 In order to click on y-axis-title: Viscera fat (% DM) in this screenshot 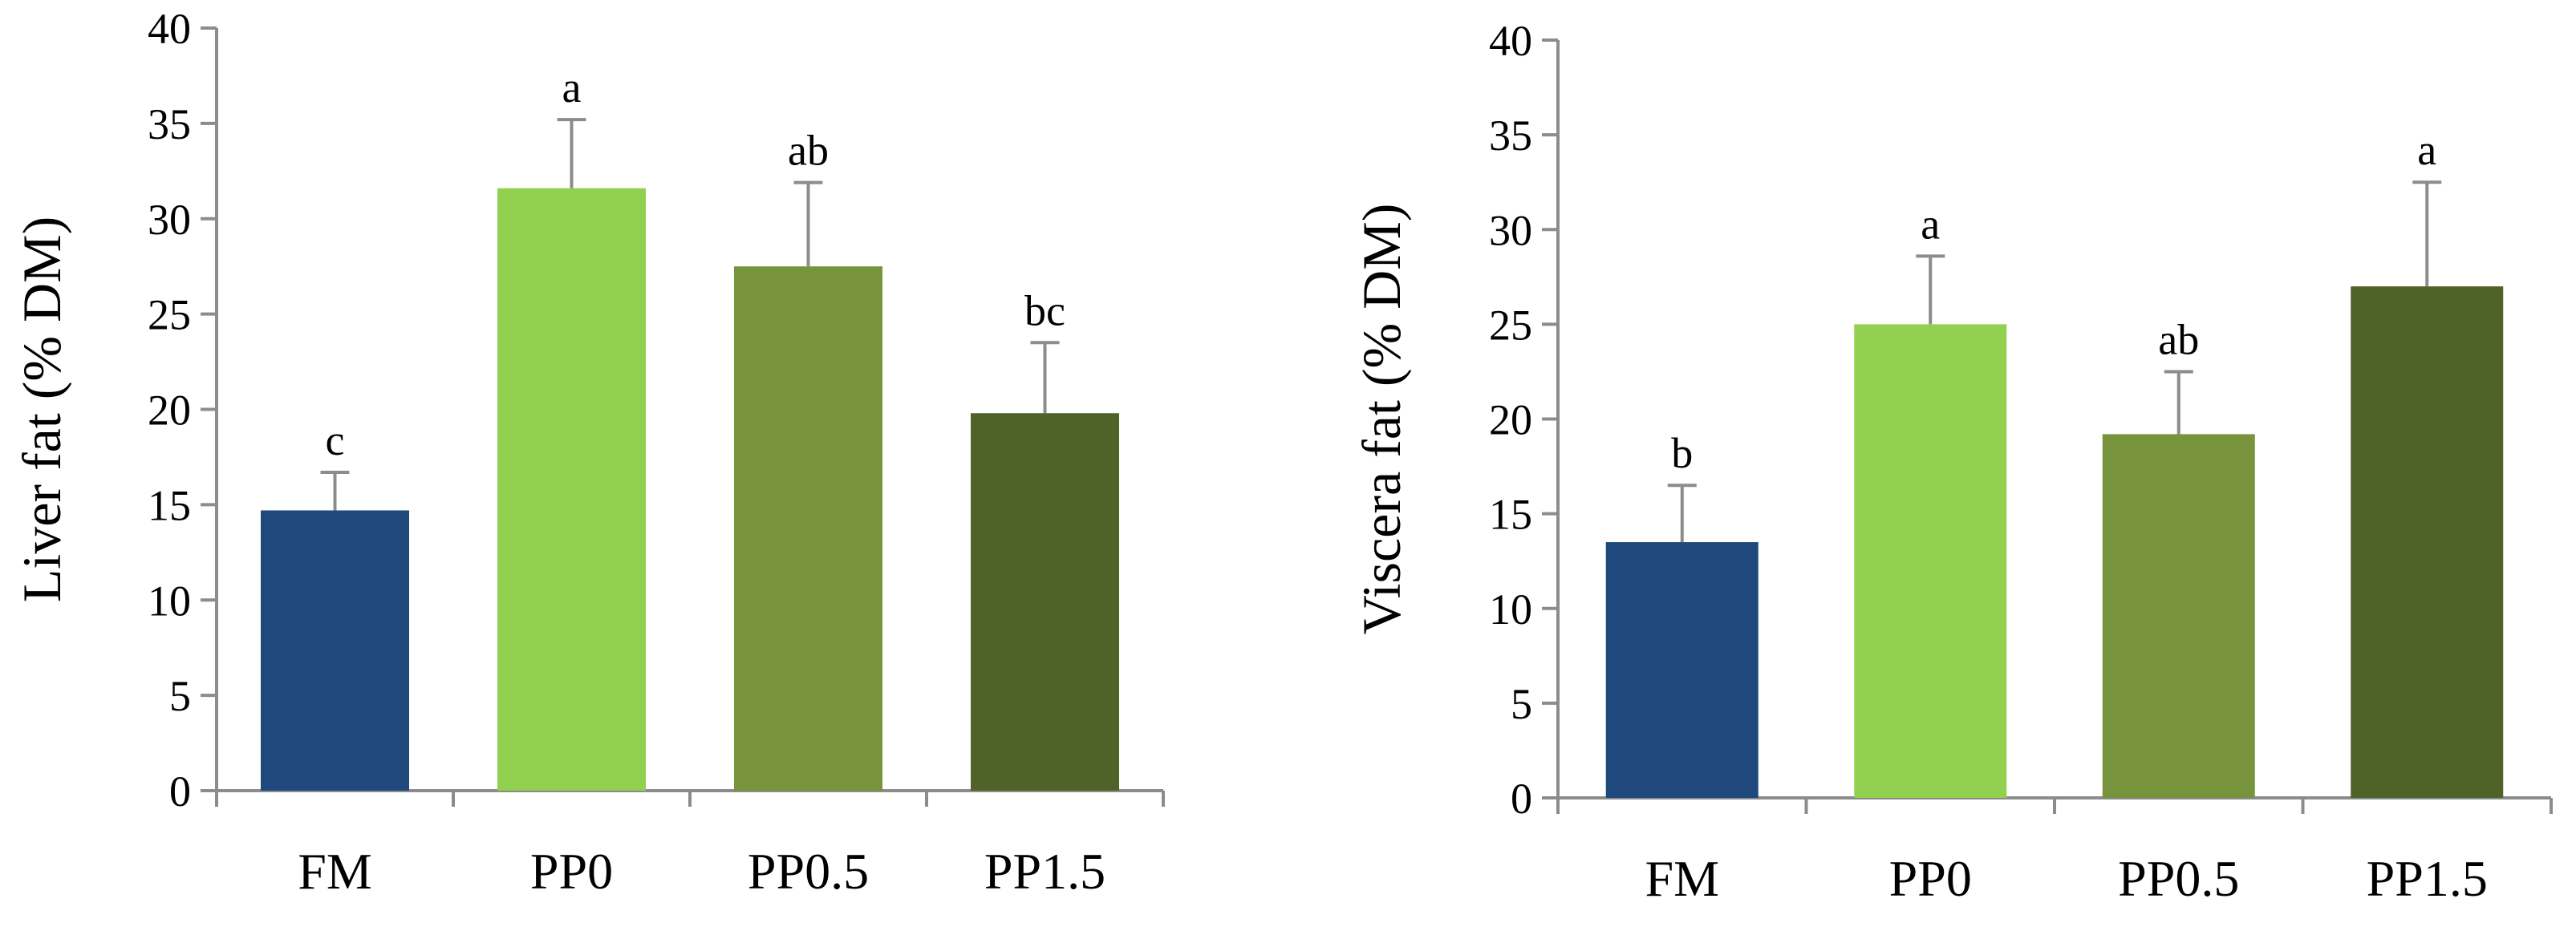, I will do `click(1381, 419)`.